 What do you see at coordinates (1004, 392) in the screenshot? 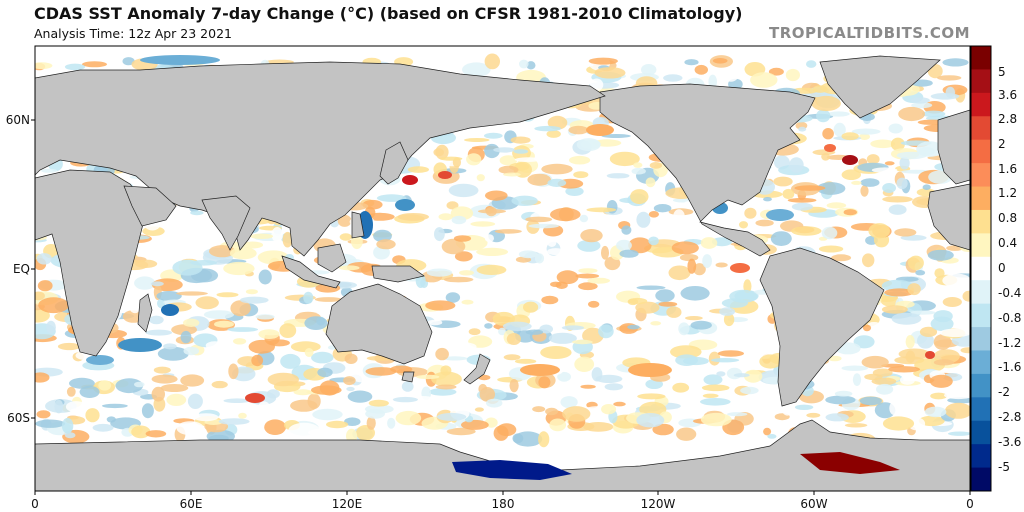
I see `cb-label: -2` at bounding box center [1004, 392].